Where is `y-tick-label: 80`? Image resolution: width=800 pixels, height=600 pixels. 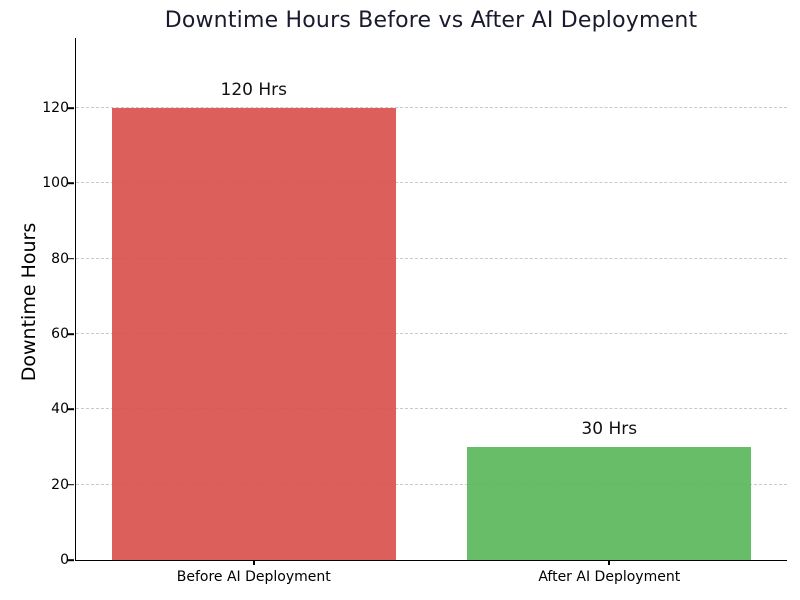 y-tick-label: 80 is located at coordinates (60, 258).